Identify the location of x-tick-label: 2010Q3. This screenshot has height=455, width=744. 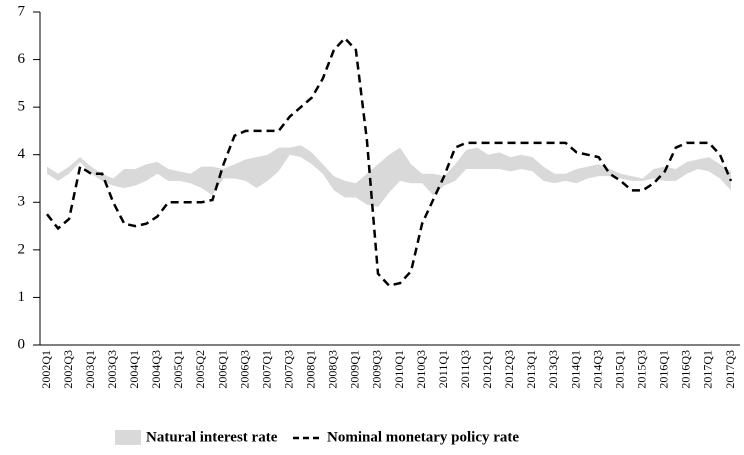
(421, 369).